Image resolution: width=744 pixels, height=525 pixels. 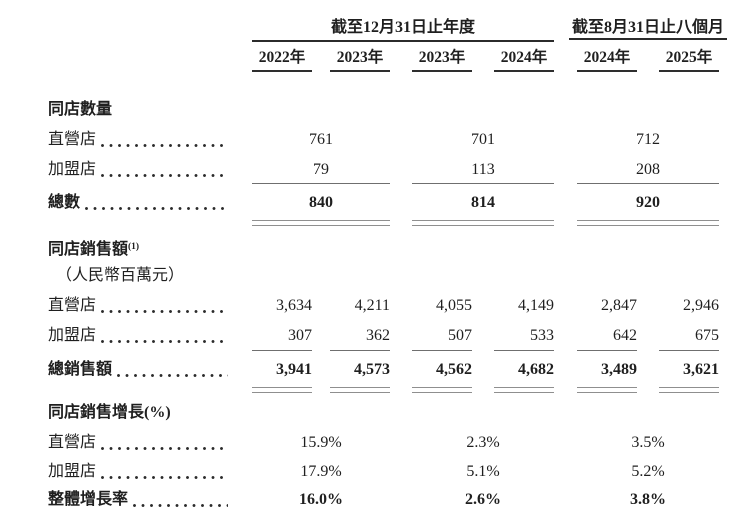 I want to click on value-cell: 79, so click(x=321, y=169).